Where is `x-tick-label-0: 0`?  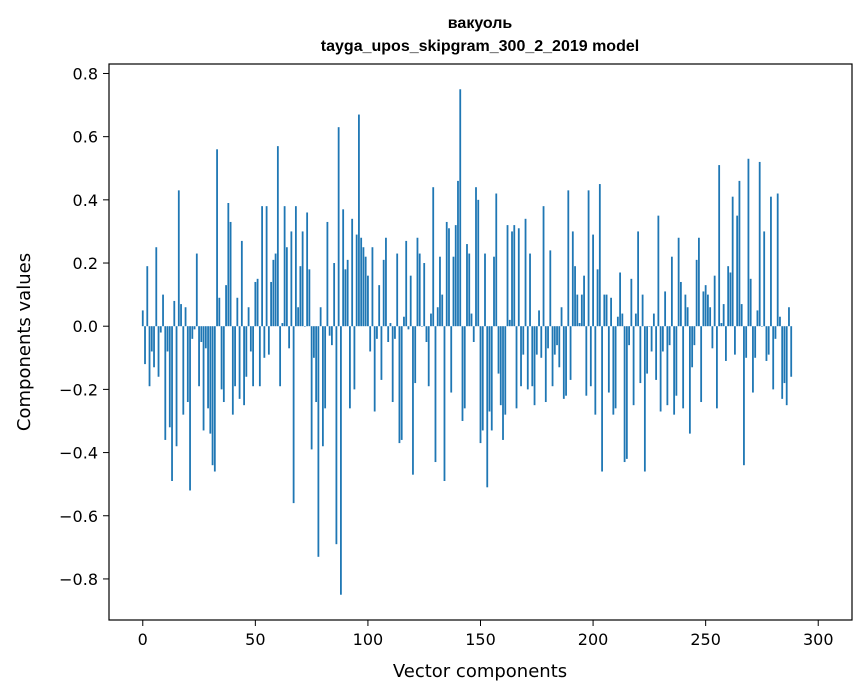
x-tick-label-0: 0 is located at coordinates (143, 639).